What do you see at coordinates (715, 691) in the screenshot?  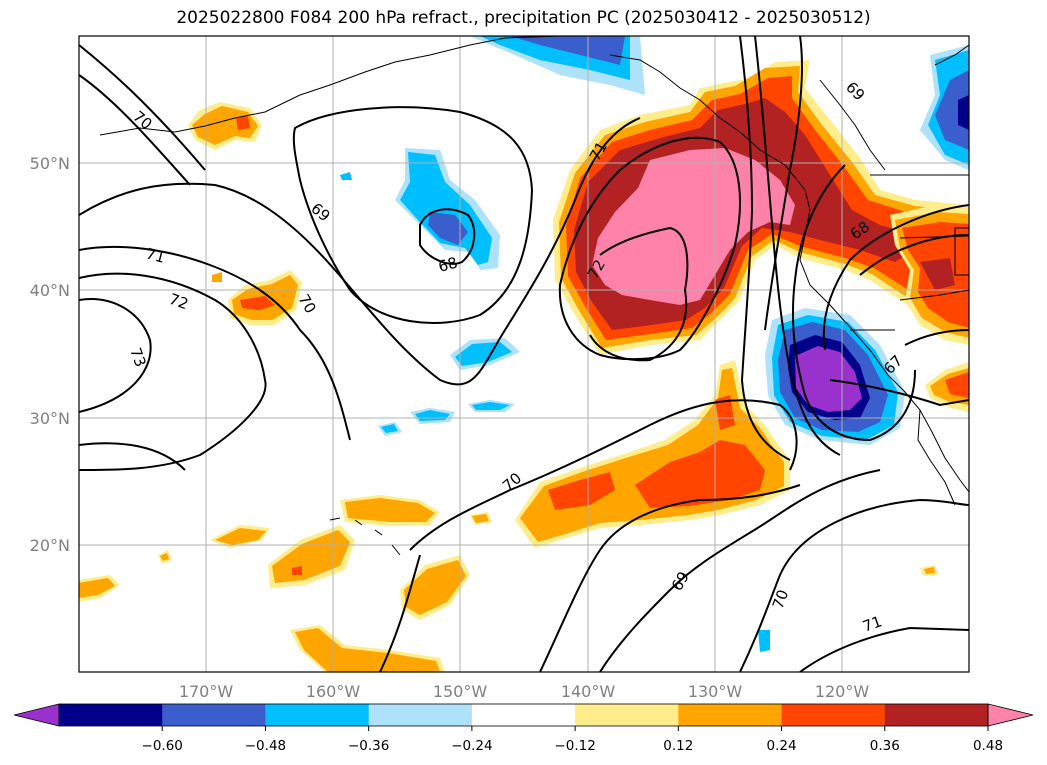 I see `lon-label-130w: 130°W` at bounding box center [715, 691].